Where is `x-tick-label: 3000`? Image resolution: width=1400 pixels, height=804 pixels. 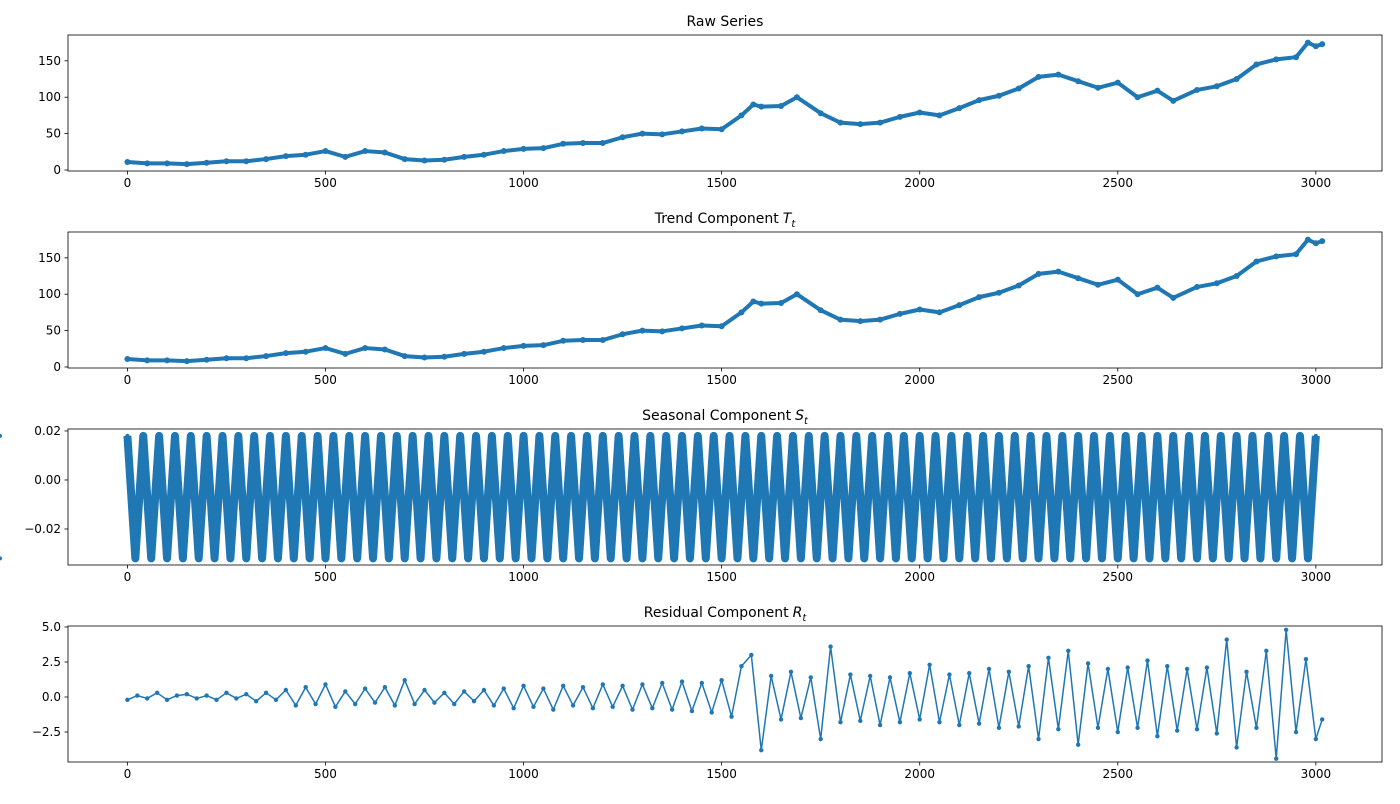
x-tick-label: 3000 is located at coordinates (1316, 577).